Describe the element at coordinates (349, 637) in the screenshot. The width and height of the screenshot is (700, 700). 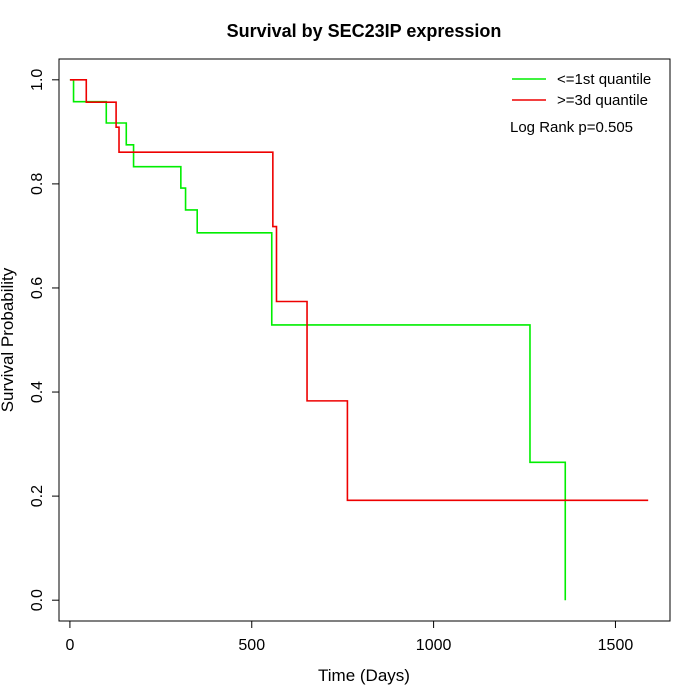
I see `x-axis: 0 500 1000 1500` at that location.